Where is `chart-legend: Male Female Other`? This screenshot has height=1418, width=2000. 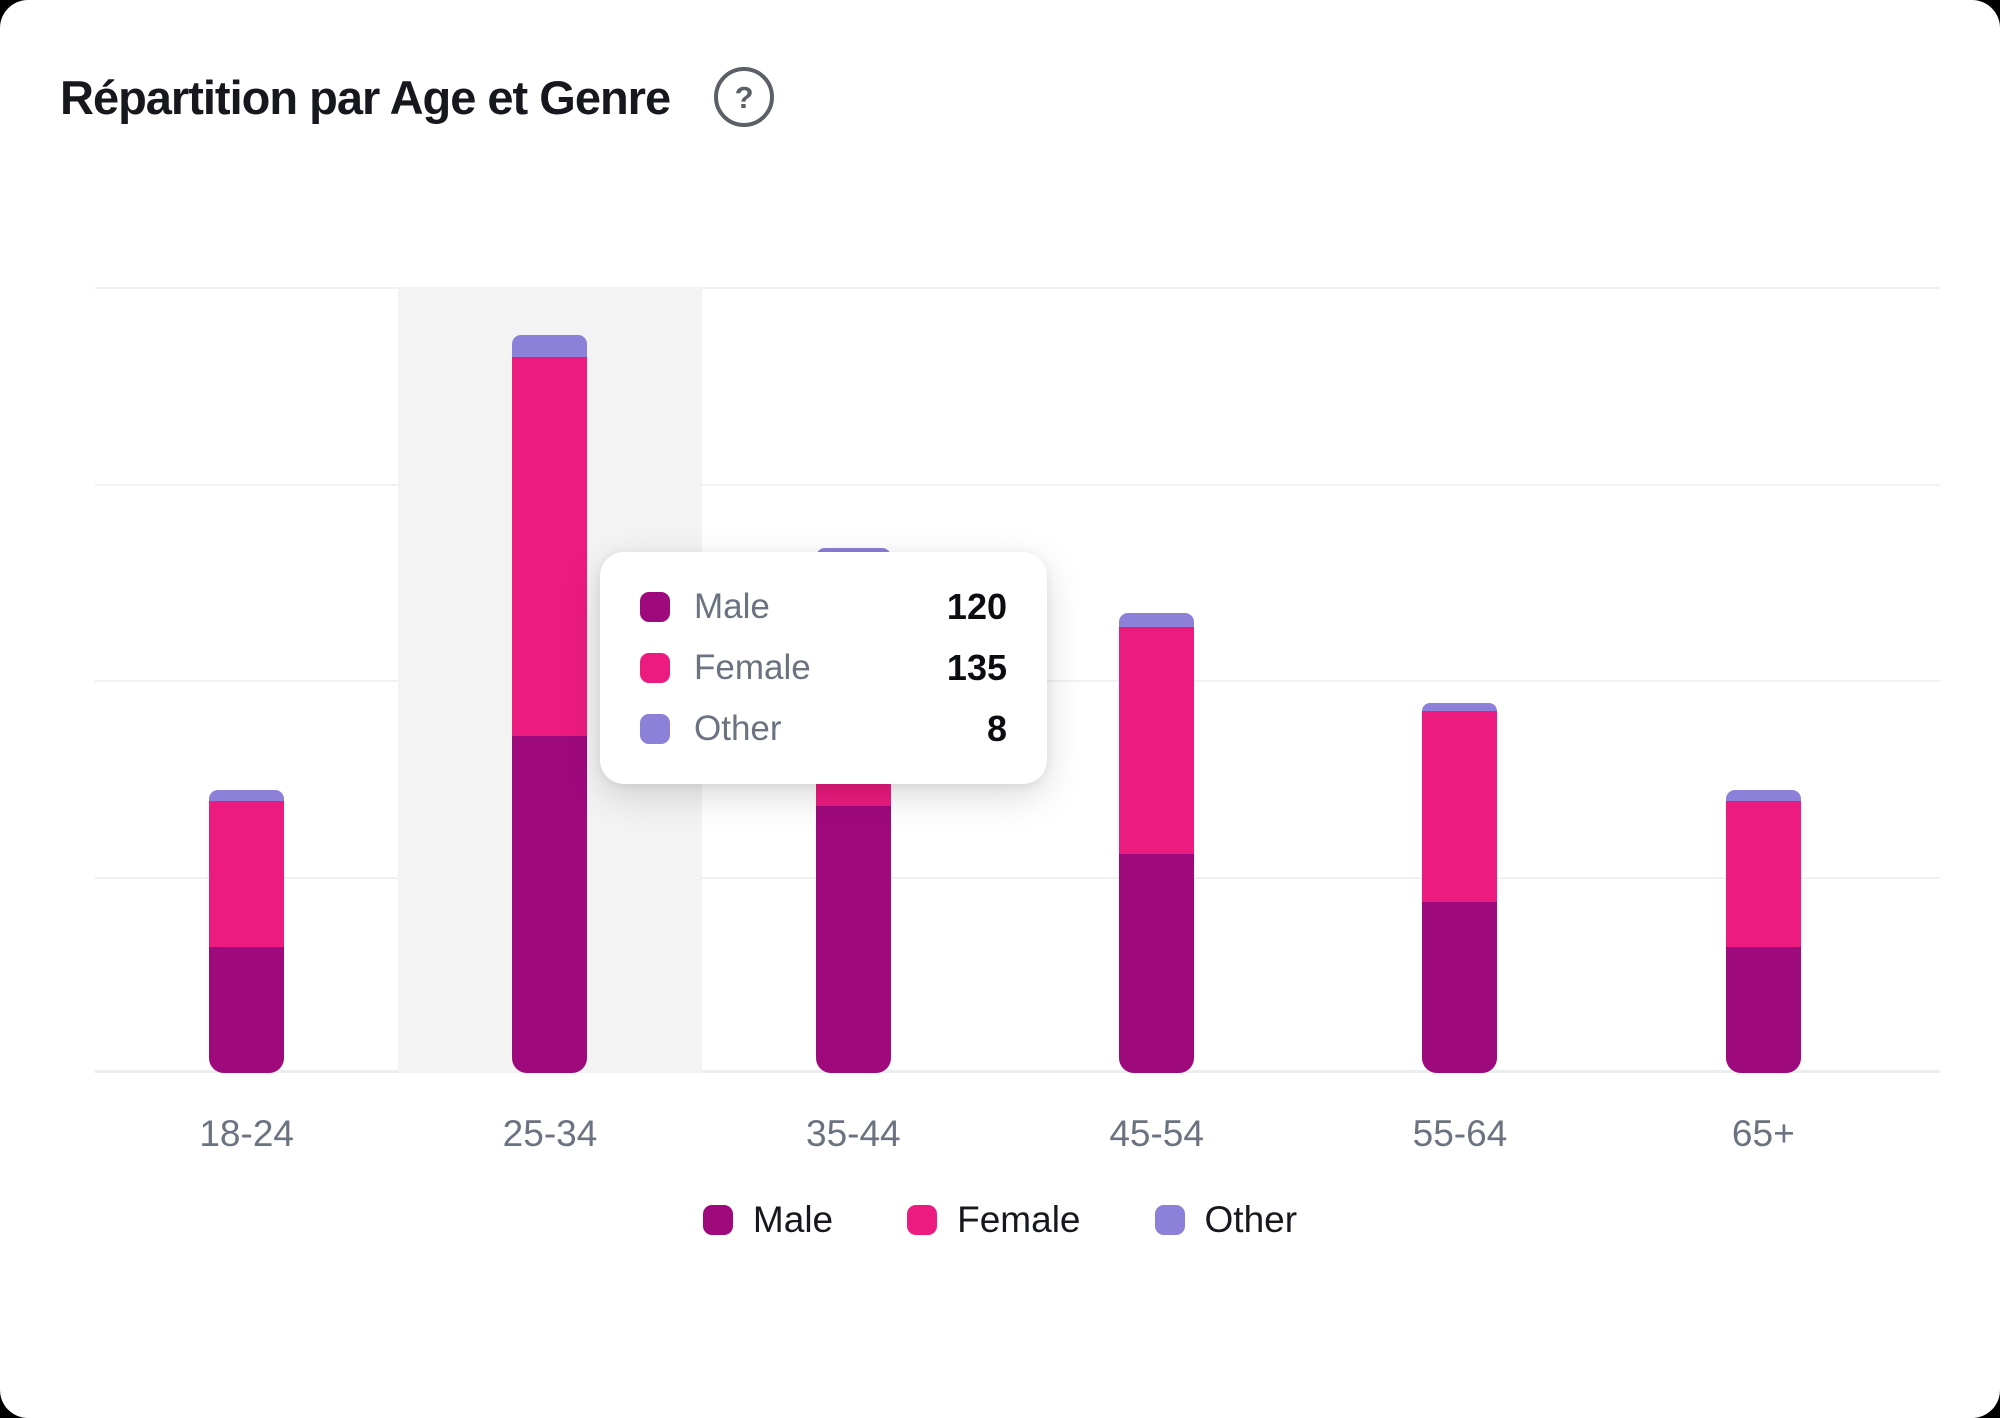
chart-legend: Male Female Other is located at coordinates (1000, 1220).